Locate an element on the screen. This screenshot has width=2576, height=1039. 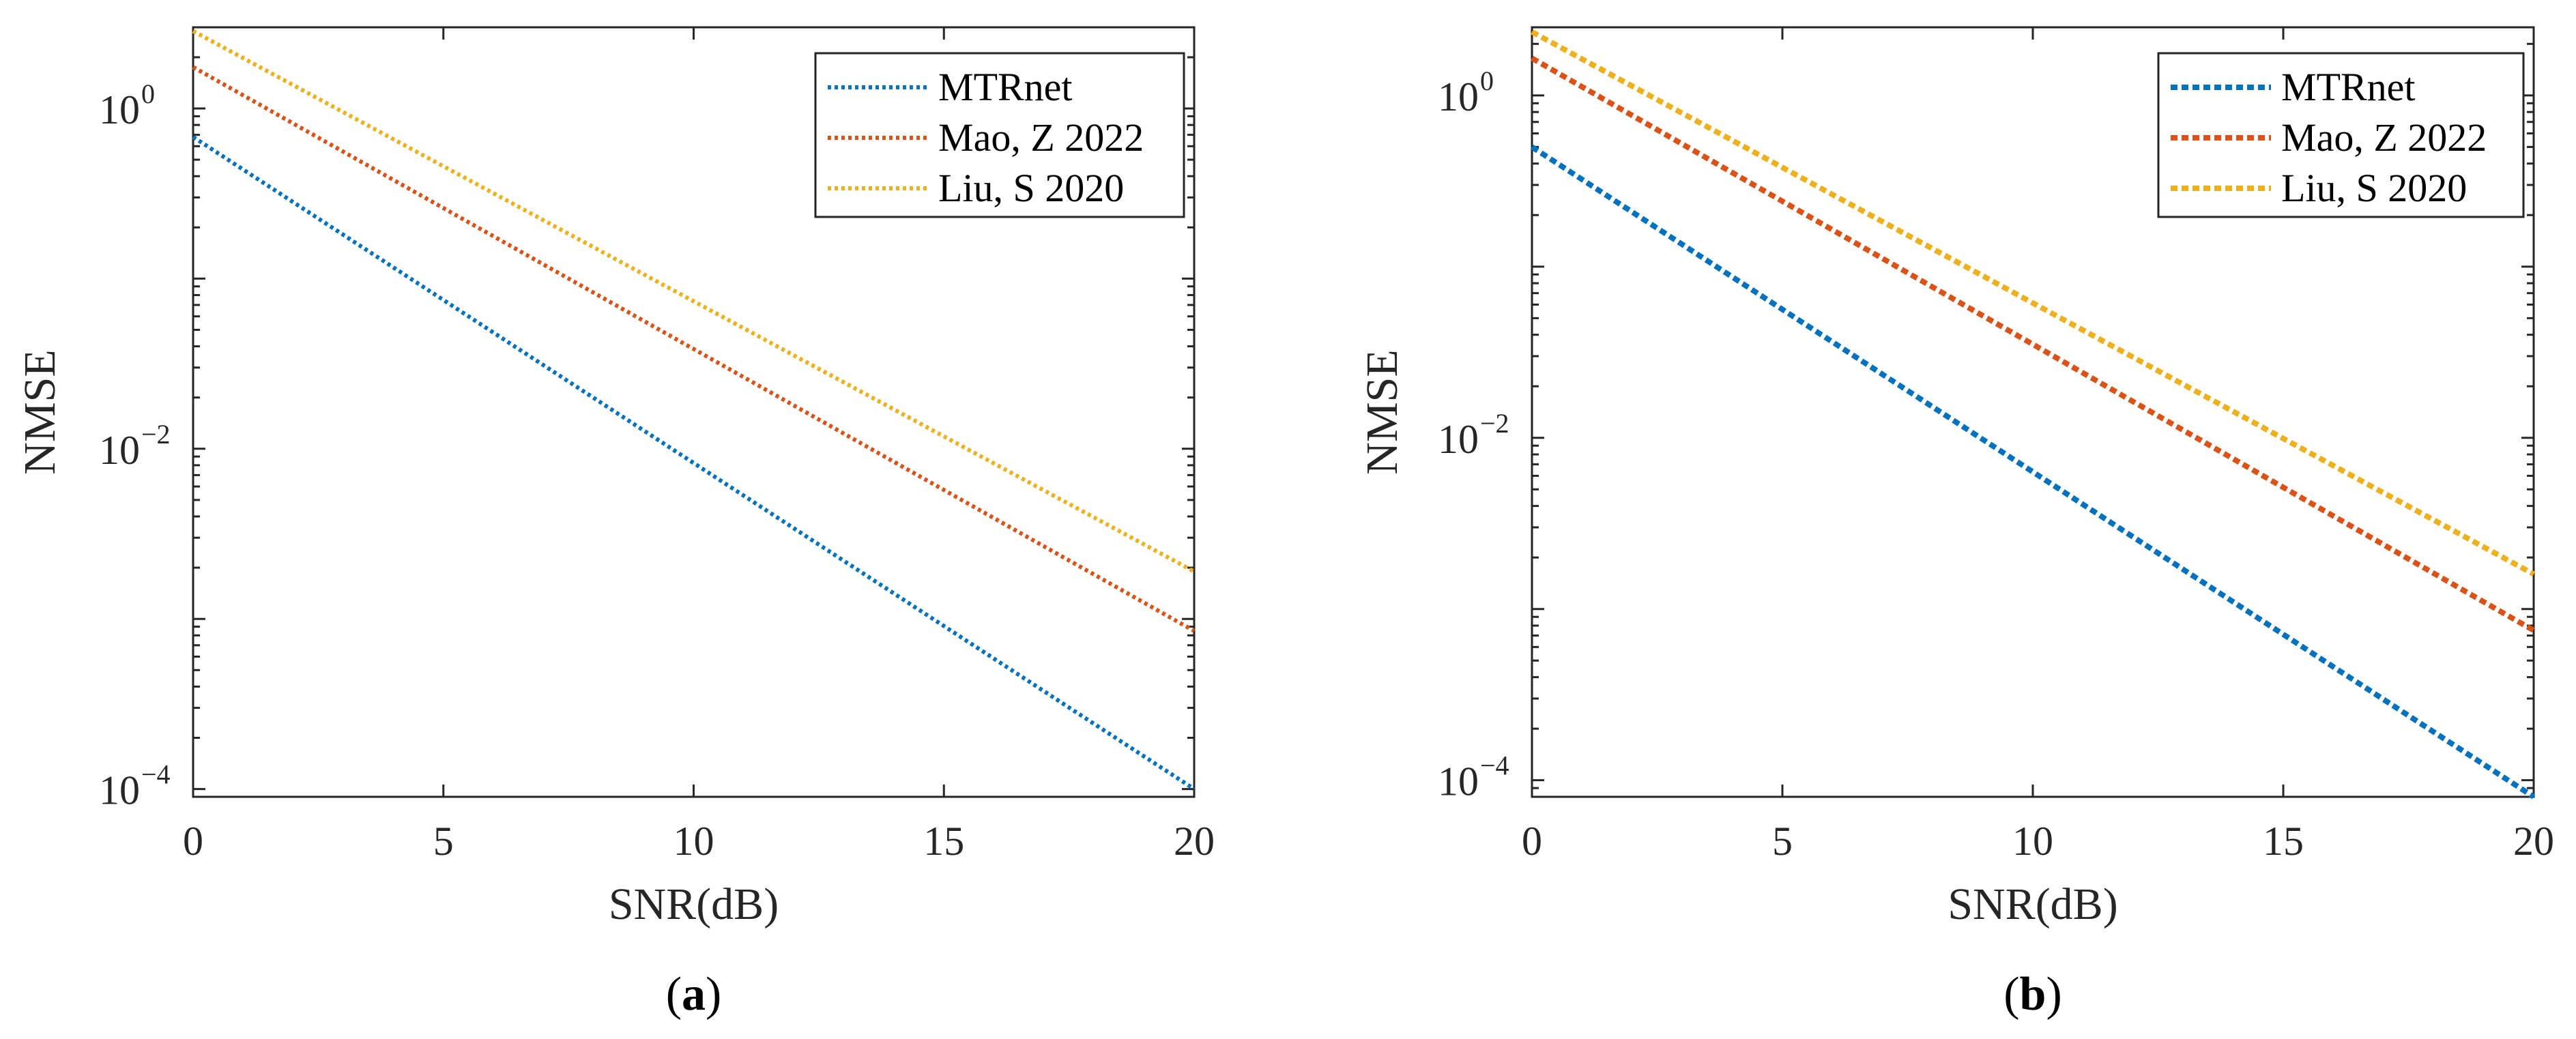
caption-letter: a is located at coordinates (694, 994).